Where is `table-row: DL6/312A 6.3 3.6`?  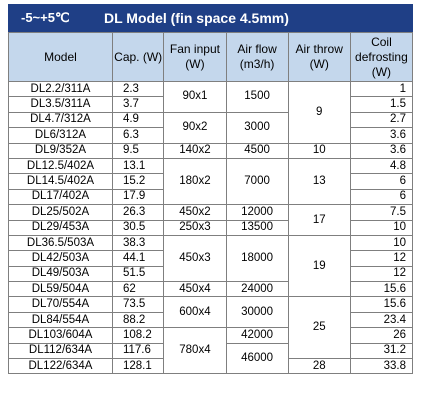
table-row: DL6/312A 6.3 3.6 is located at coordinates (211, 135).